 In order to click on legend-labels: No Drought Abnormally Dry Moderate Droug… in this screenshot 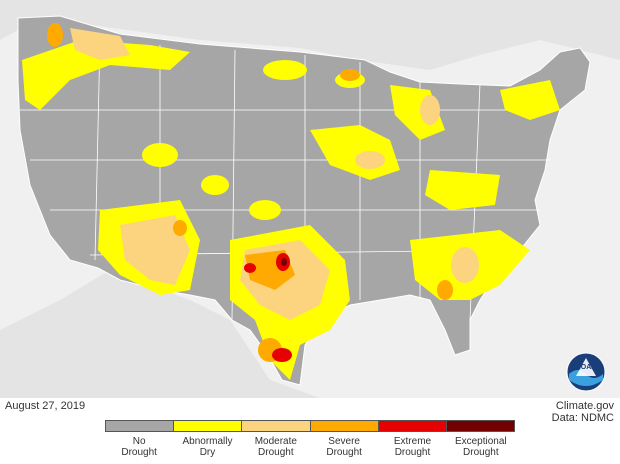, I will do `click(310, 447)`.